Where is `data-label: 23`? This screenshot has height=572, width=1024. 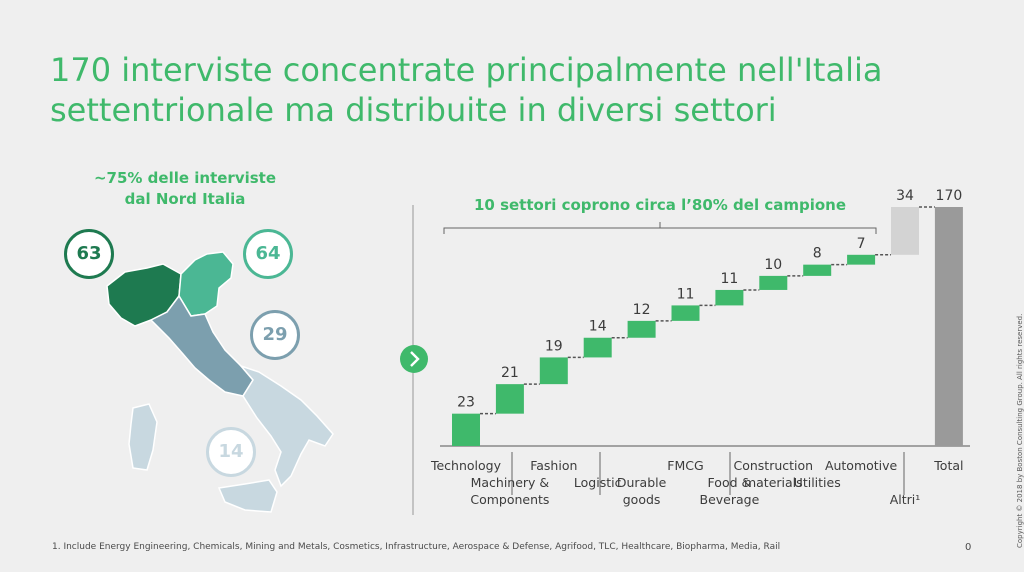 data-label: 23 is located at coordinates (466, 403).